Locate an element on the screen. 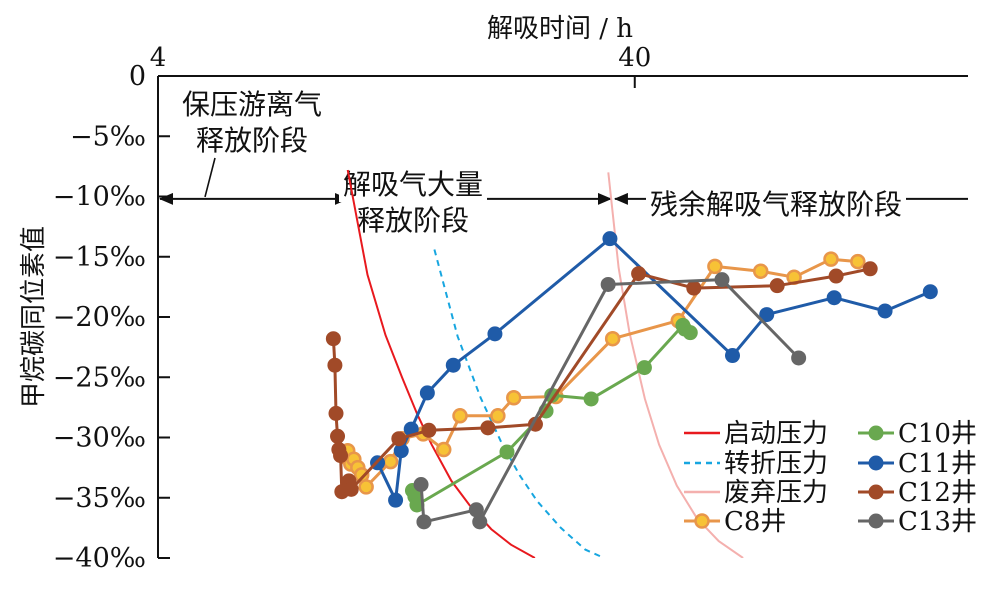 The height and width of the screenshot is (592, 984). curve-启动压力 is located at coordinates (441, 363).